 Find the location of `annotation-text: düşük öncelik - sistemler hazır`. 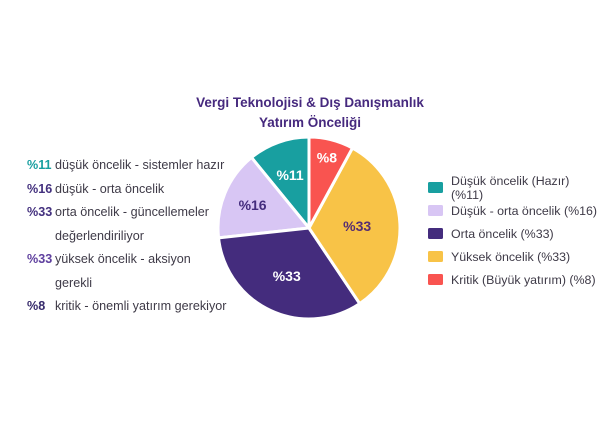

annotation-text: düşük öncelik - sistemler hazır is located at coordinates (140, 165).